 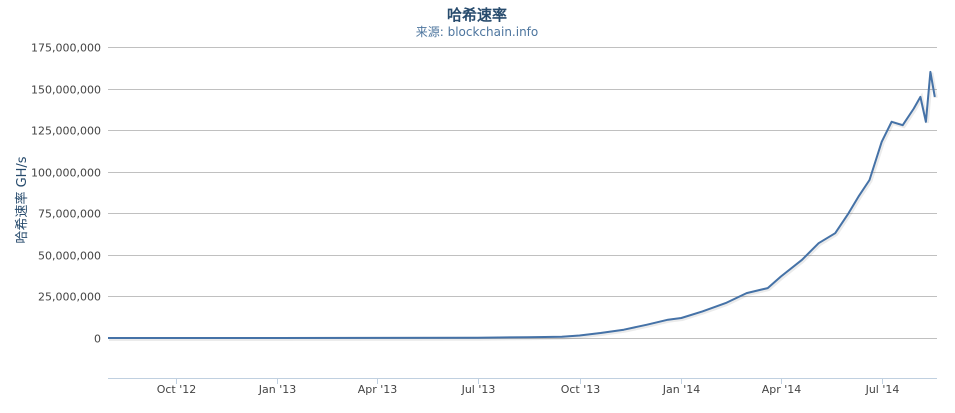 What do you see at coordinates (478, 389) in the screenshot?
I see `x-tick-label: Jul '13` at bounding box center [478, 389].